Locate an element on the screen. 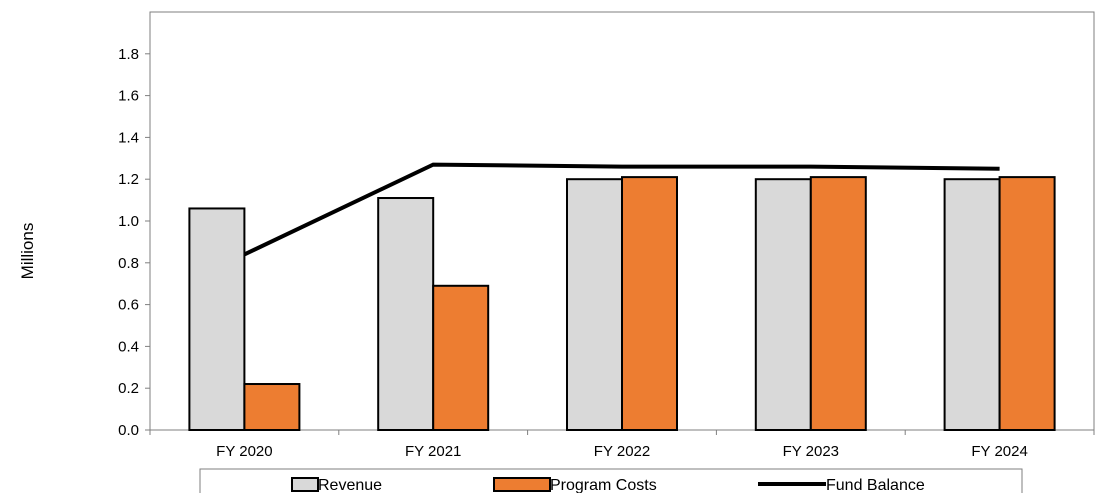  y-tick-label: 1.0 is located at coordinates (128, 221).